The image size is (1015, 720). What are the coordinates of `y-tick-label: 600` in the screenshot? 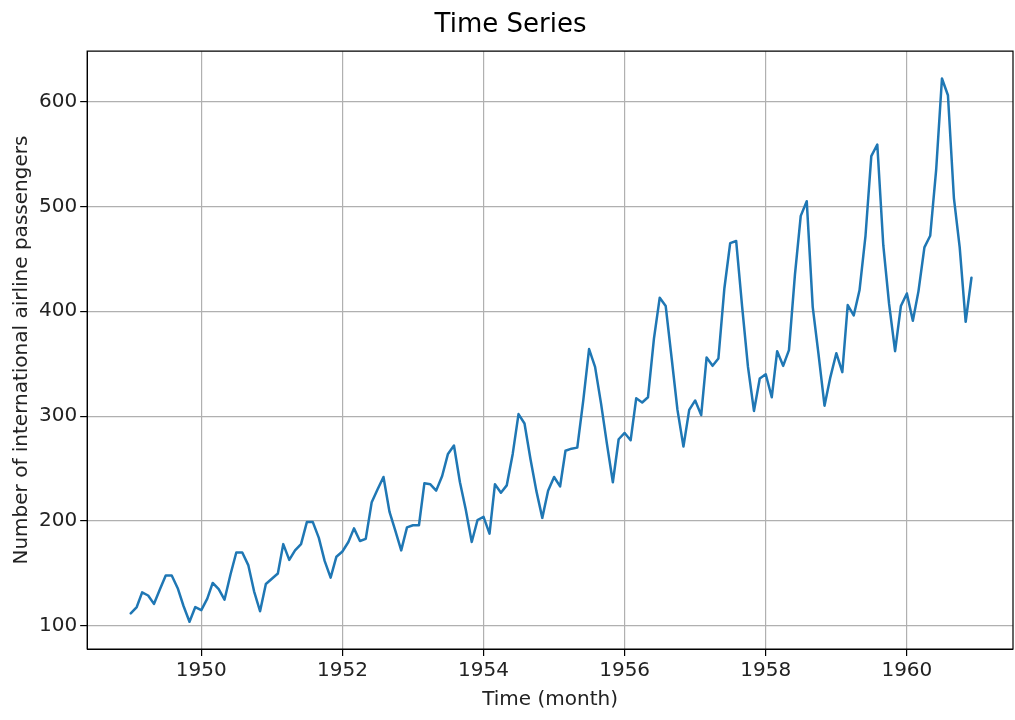 It's located at (58, 99).